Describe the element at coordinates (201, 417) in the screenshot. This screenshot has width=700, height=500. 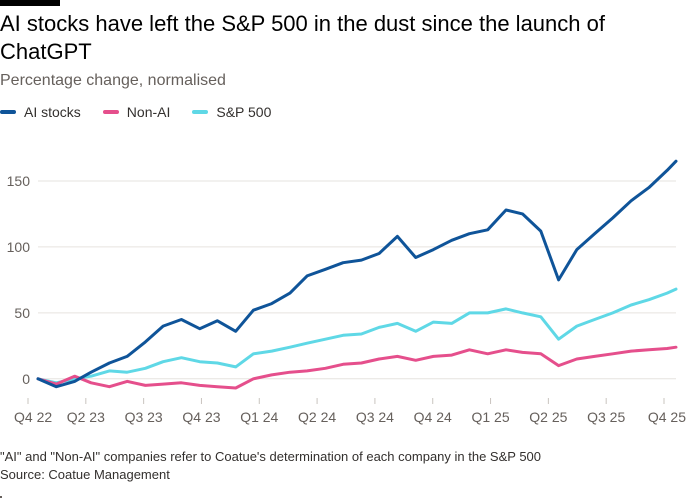
I see `x-tick-label: Q4 23` at that location.